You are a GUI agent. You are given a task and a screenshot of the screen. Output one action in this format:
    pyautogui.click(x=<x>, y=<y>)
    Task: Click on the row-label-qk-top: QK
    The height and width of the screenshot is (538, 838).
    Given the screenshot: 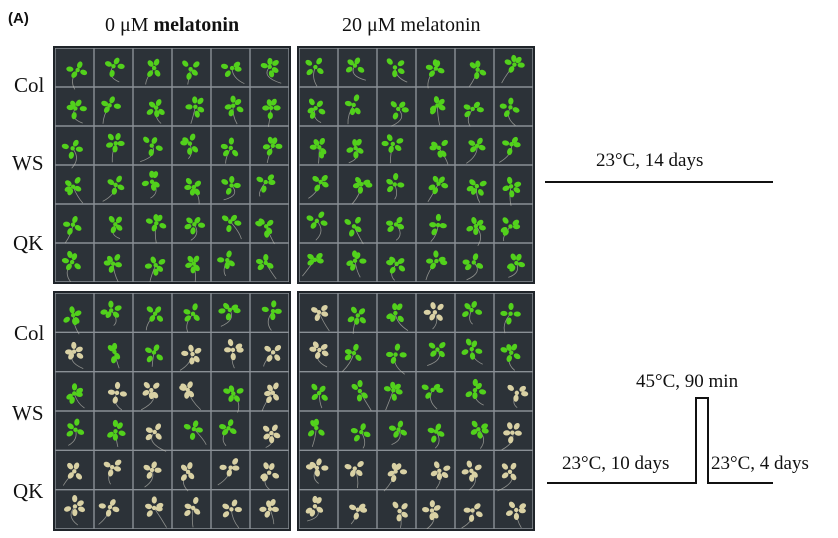 What is the action you would take?
    pyautogui.click(x=28, y=243)
    